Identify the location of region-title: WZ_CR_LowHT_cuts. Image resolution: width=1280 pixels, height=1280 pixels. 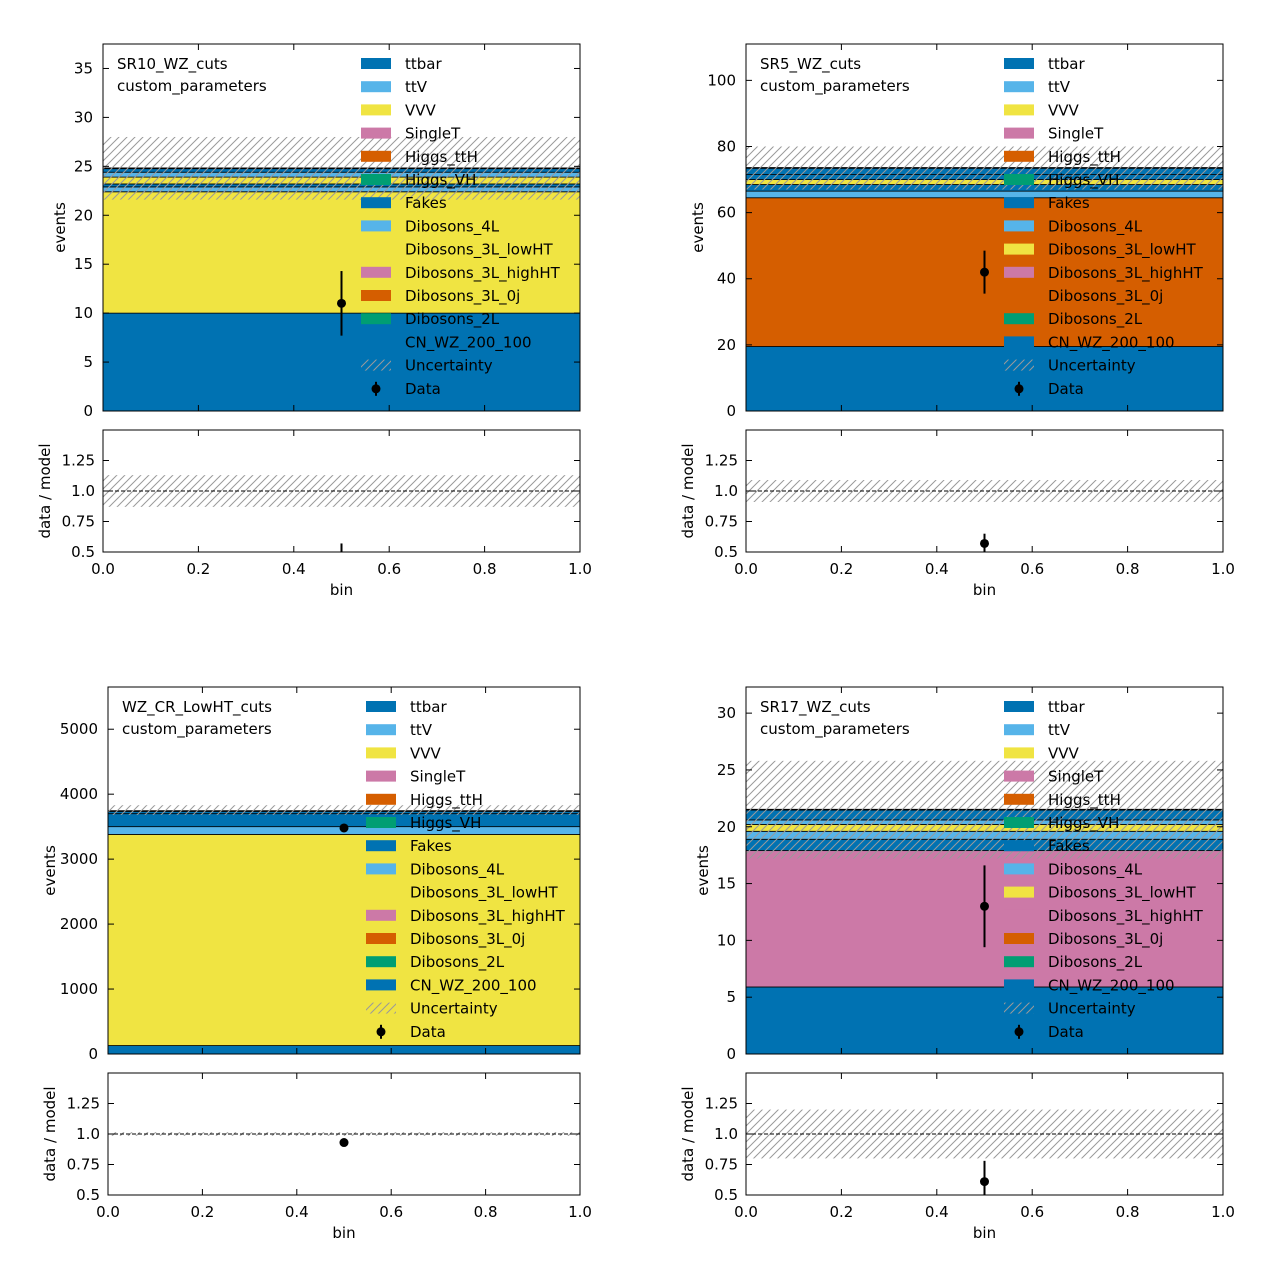
(197, 707).